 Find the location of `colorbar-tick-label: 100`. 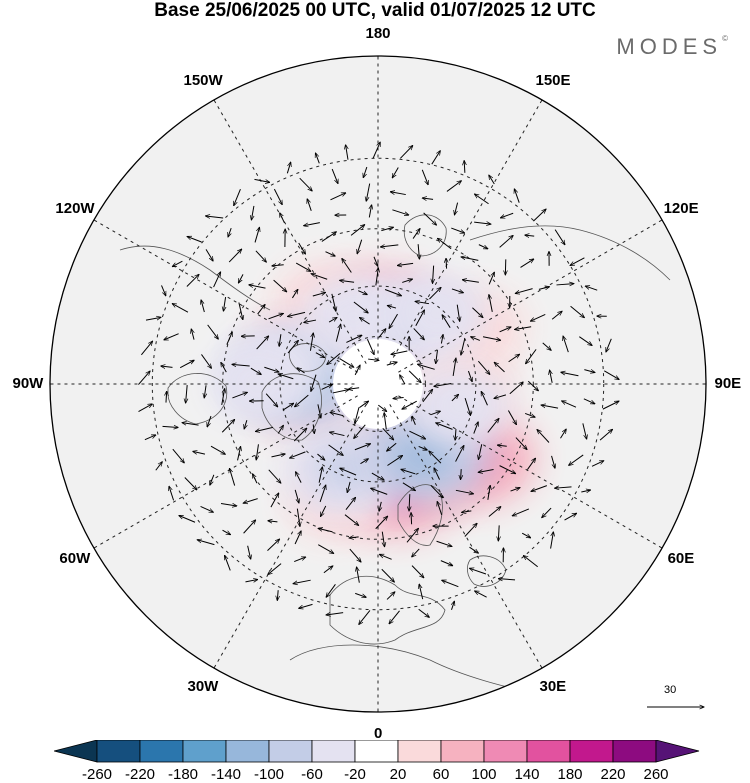

colorbar-tick-label: 100 is located at coordinates (484, 774).